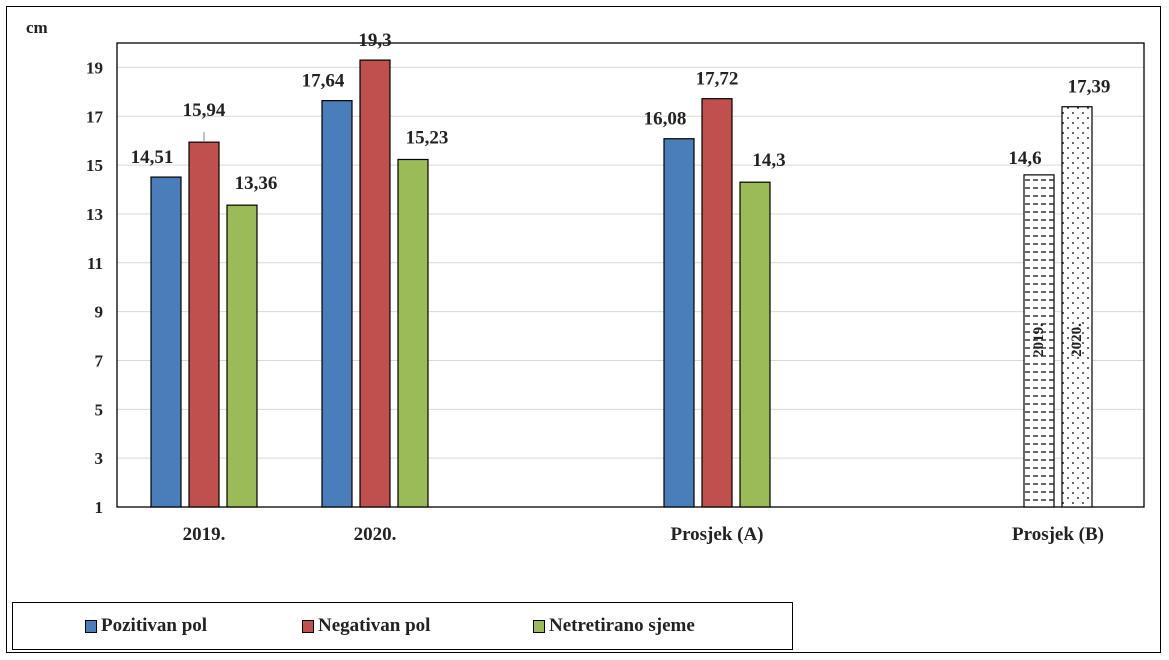 The height and width of the screenshot is (660, 1169). I want to click on bar-inner-label: 2020., so click(1077, 340).